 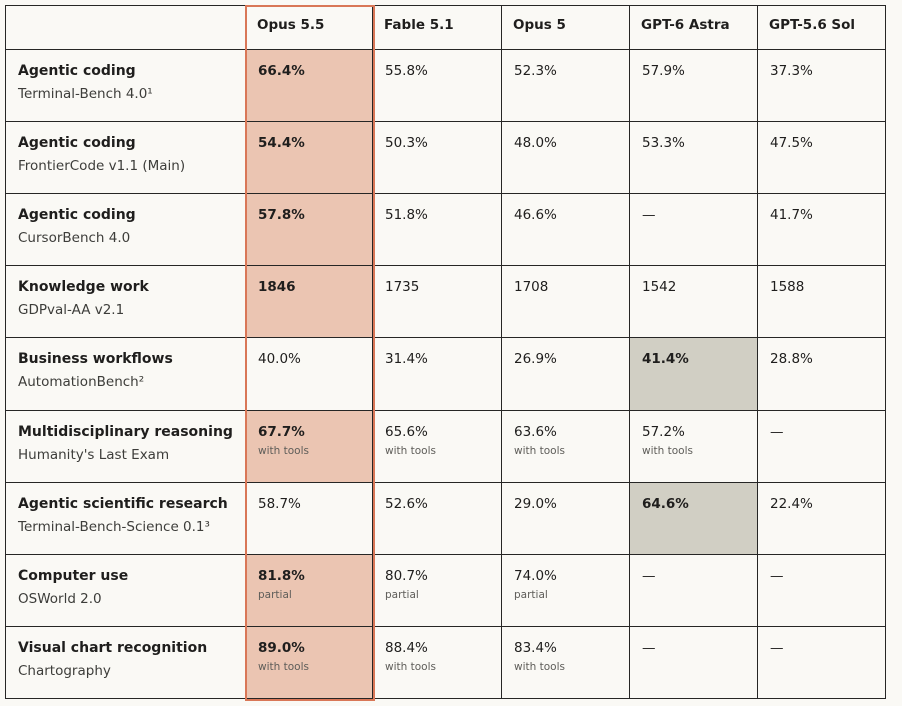 I want to click on score-cell: 58.7%, so click(x=309, y=518).